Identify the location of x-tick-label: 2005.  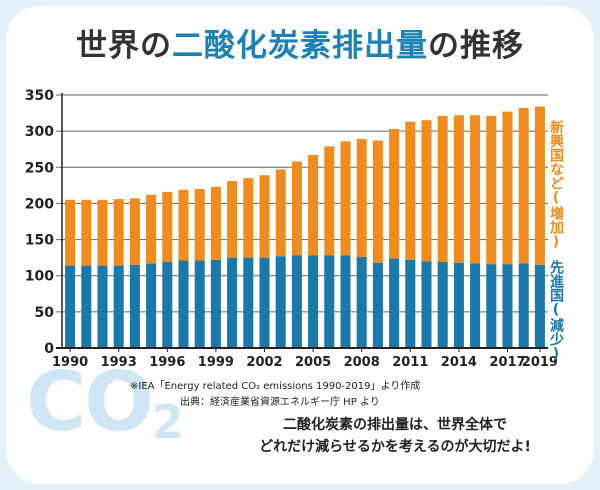
(313, 362).